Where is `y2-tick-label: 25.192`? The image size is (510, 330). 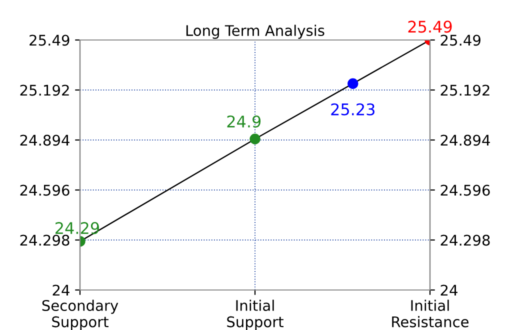 y2-tick-label: 25.192 is located at coordinates (465, 90).